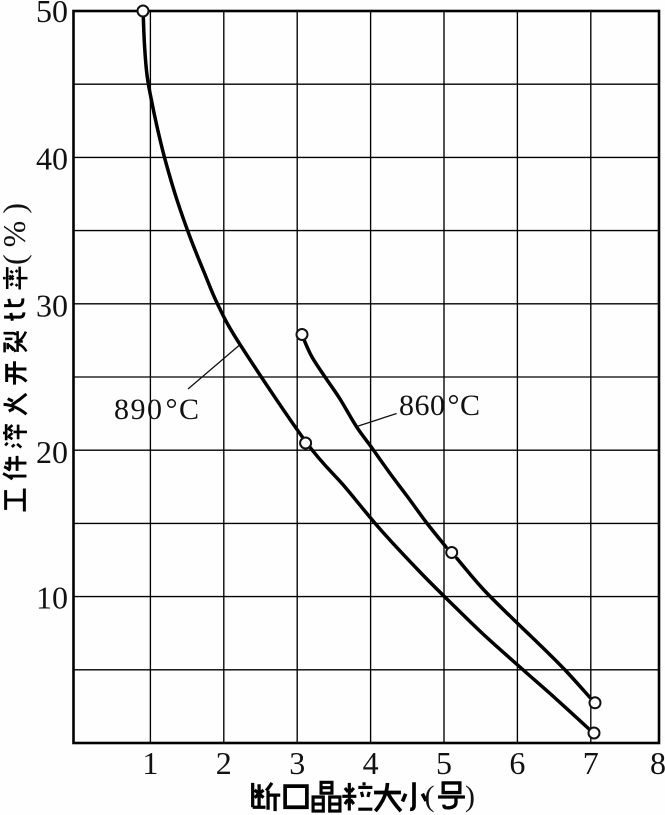 The height and width of the screenshot is (815, 665). What do you see at coordinates (224, 763) in the screenshot?
I see `svg-text: 2` at bounding box center [224, 763].